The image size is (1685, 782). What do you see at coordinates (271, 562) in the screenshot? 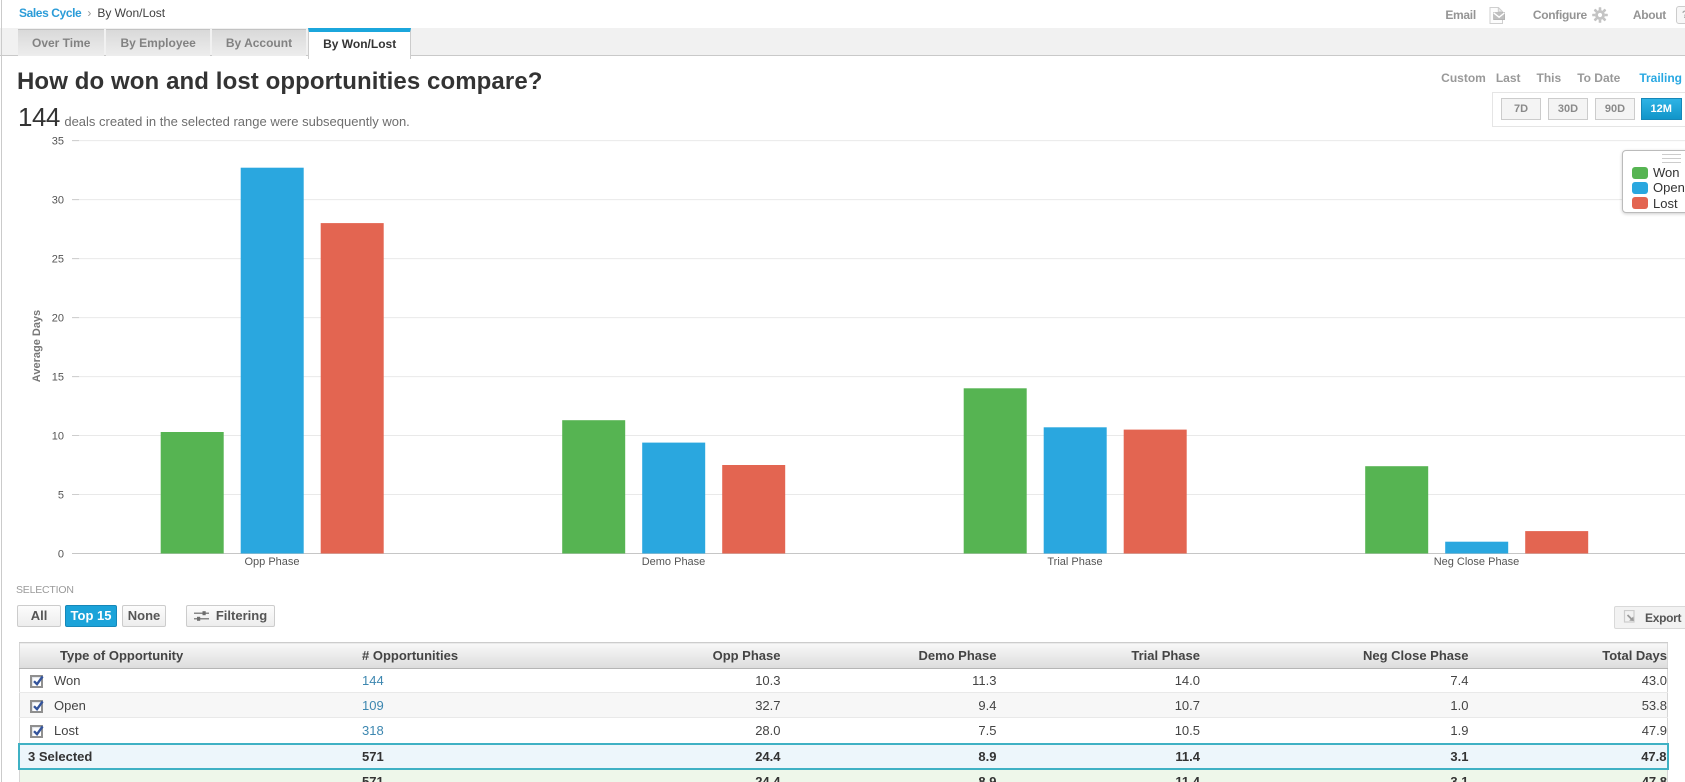
I see `svg-text: Opp Phase` at bounding box center [271, 562].